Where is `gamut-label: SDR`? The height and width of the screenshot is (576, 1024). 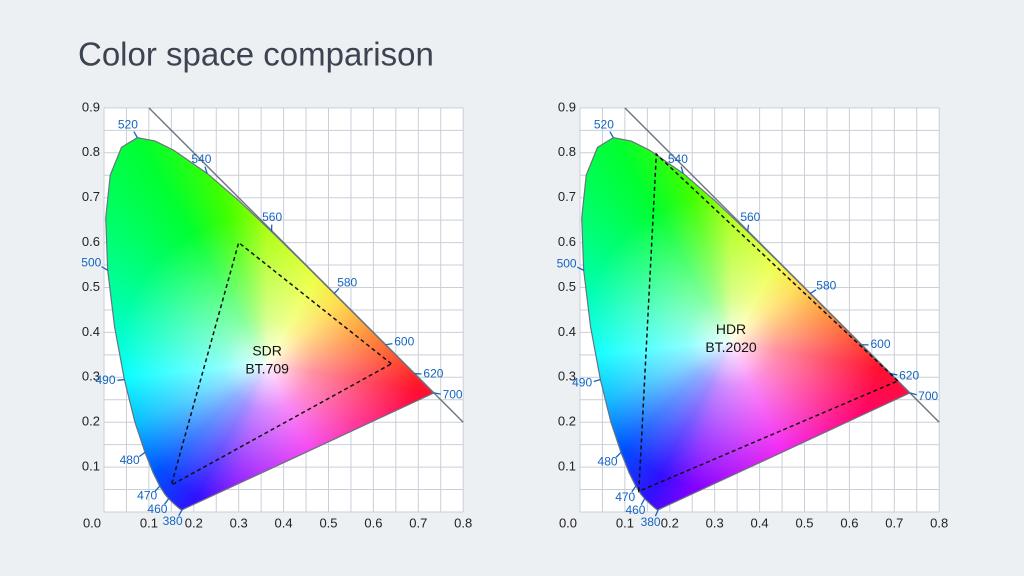 gamut-label: SDR is located at coordinates (267, 351).